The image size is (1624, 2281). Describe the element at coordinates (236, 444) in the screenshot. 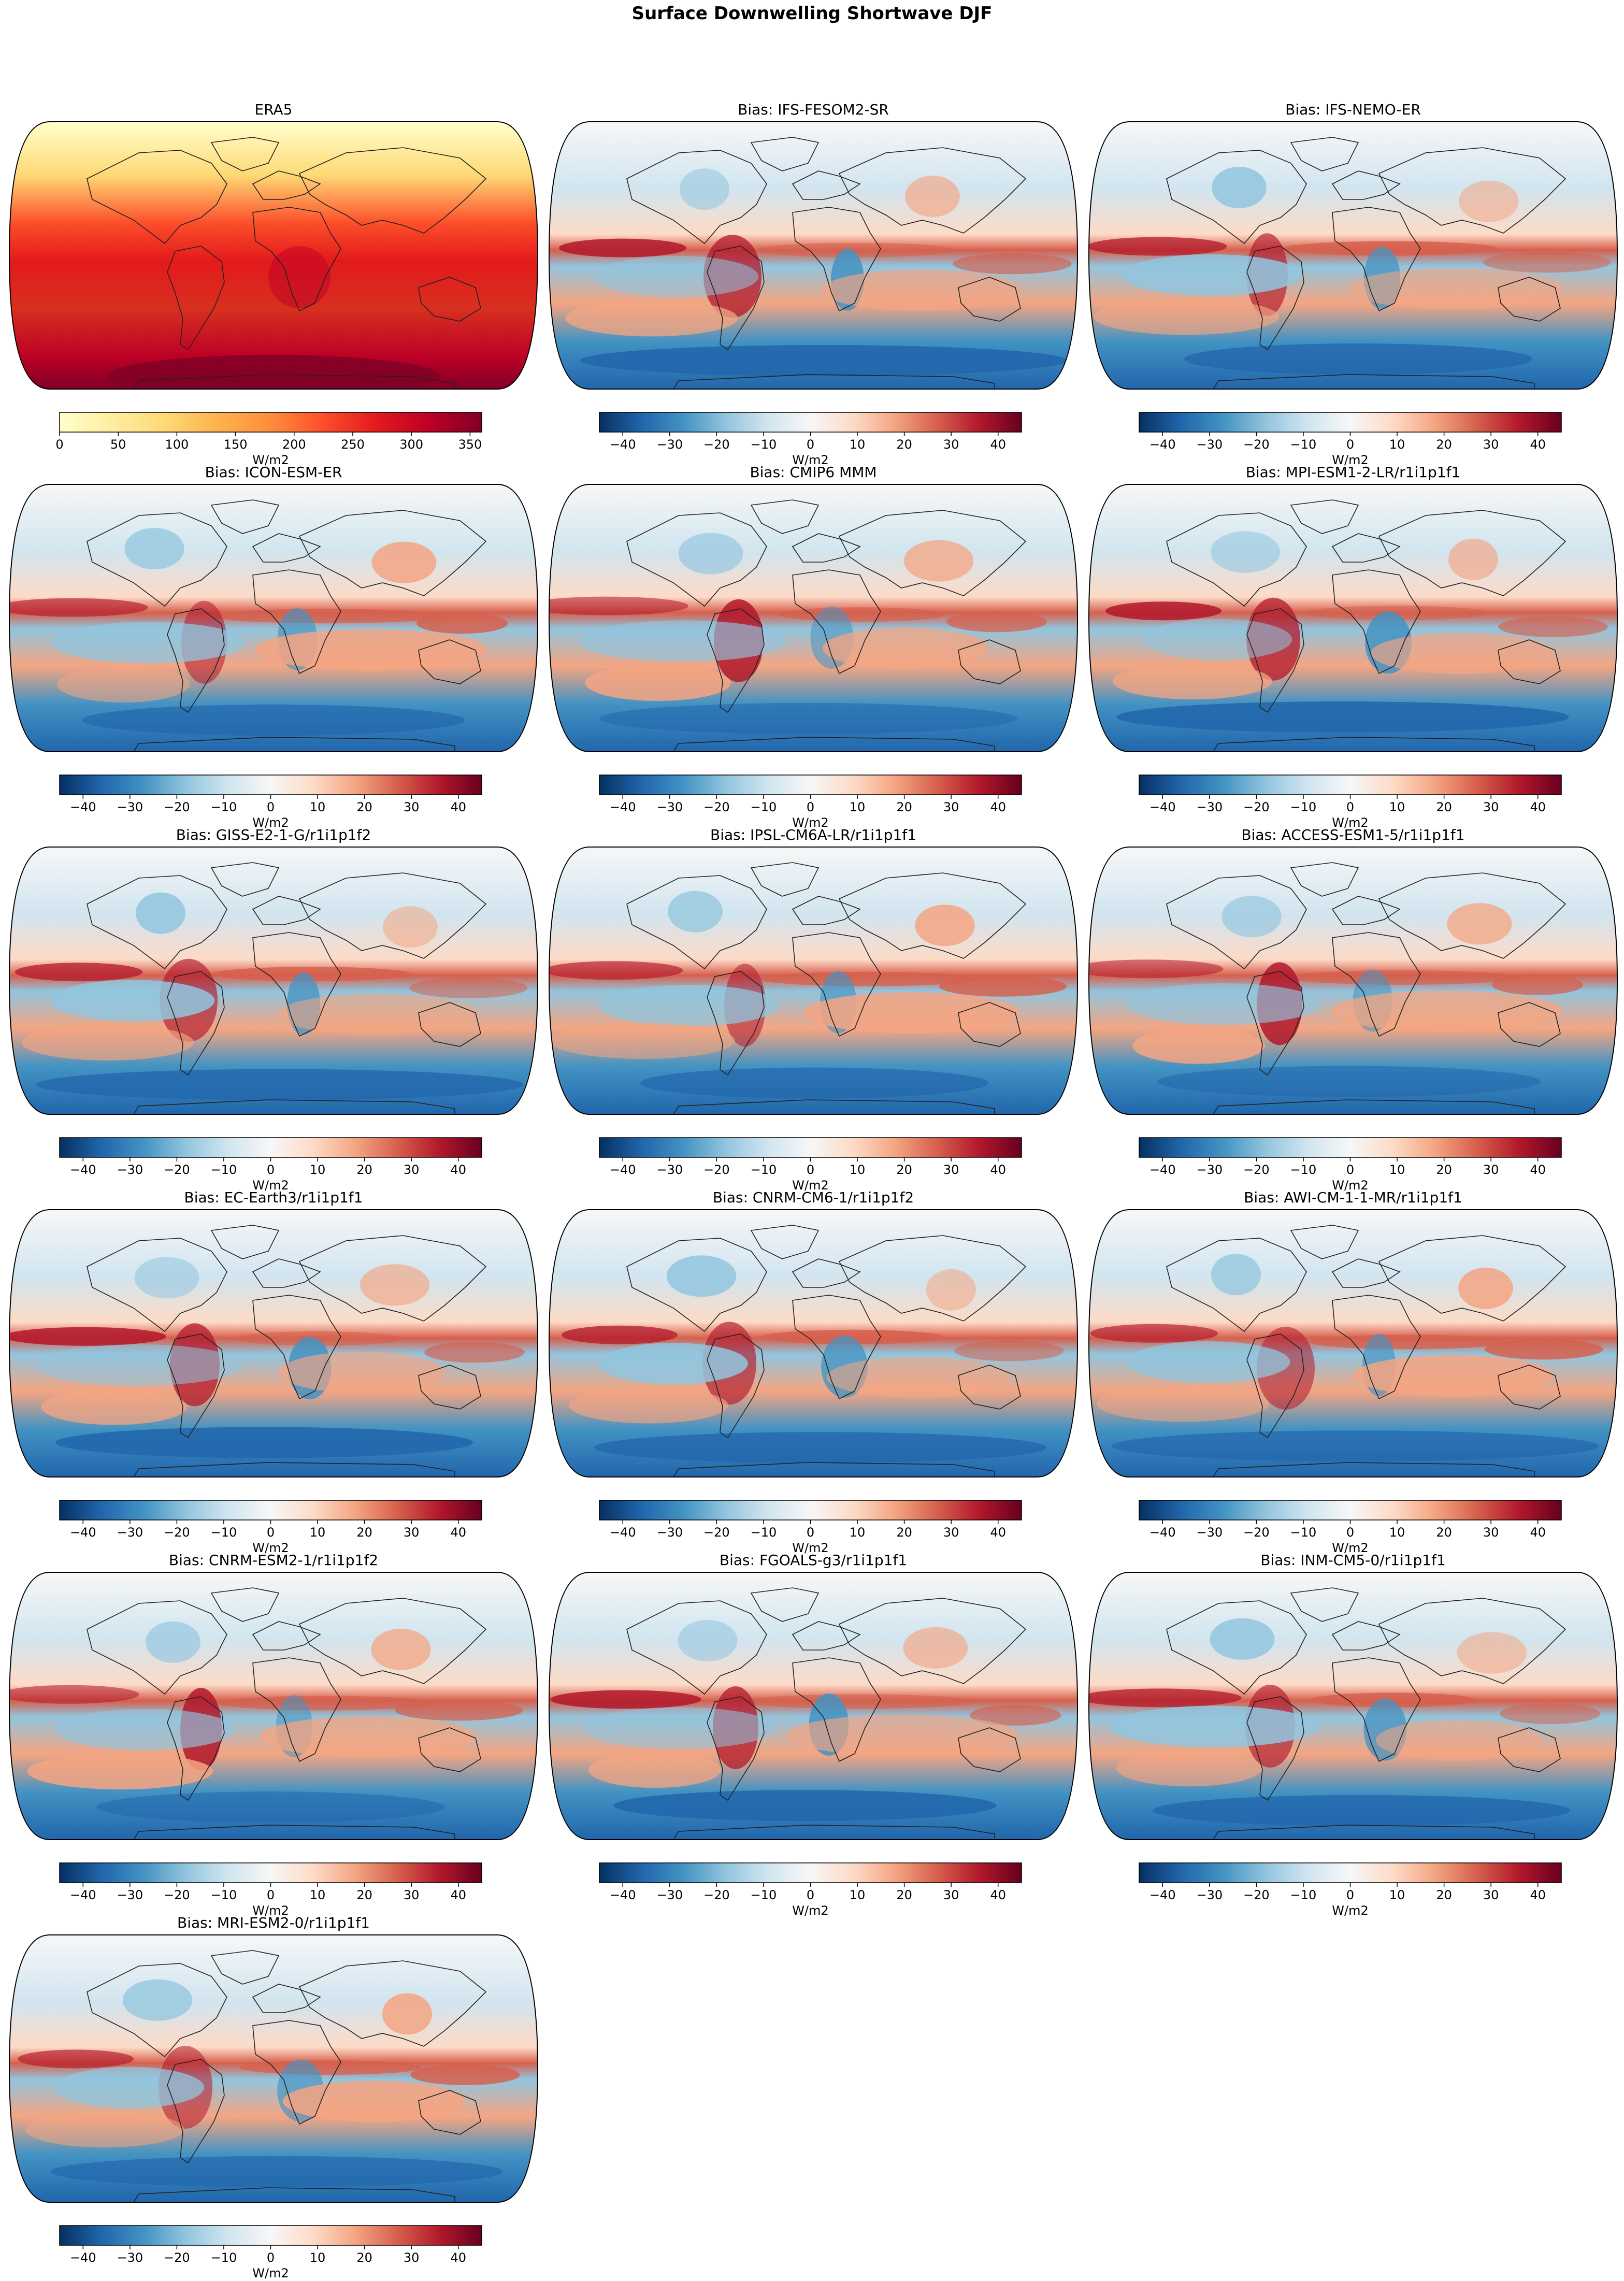

I see `colorbar-tick-label: 150` at that location.